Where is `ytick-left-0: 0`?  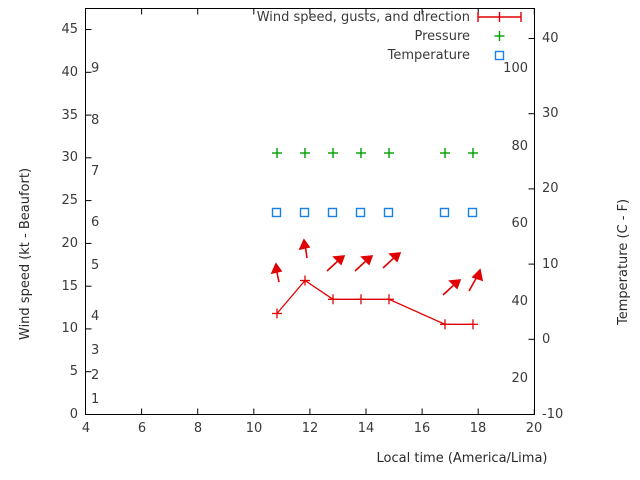
ytick-left-0: 0 is located at coordinates (73, 414).